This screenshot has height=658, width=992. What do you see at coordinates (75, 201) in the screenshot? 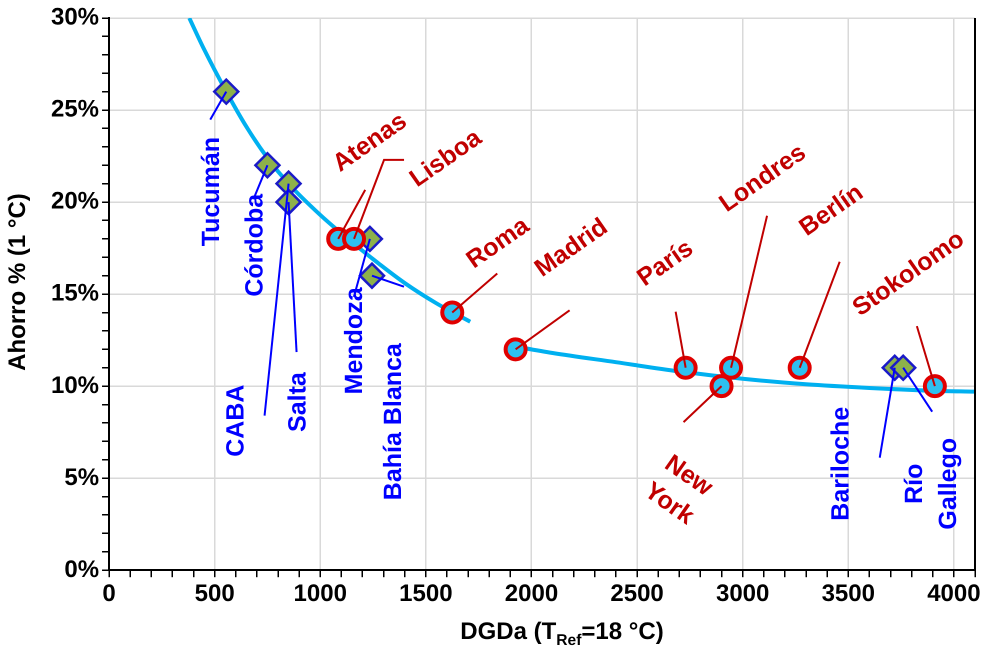
I see `y-tick-label: 20%` at bounding box center [75, 201].